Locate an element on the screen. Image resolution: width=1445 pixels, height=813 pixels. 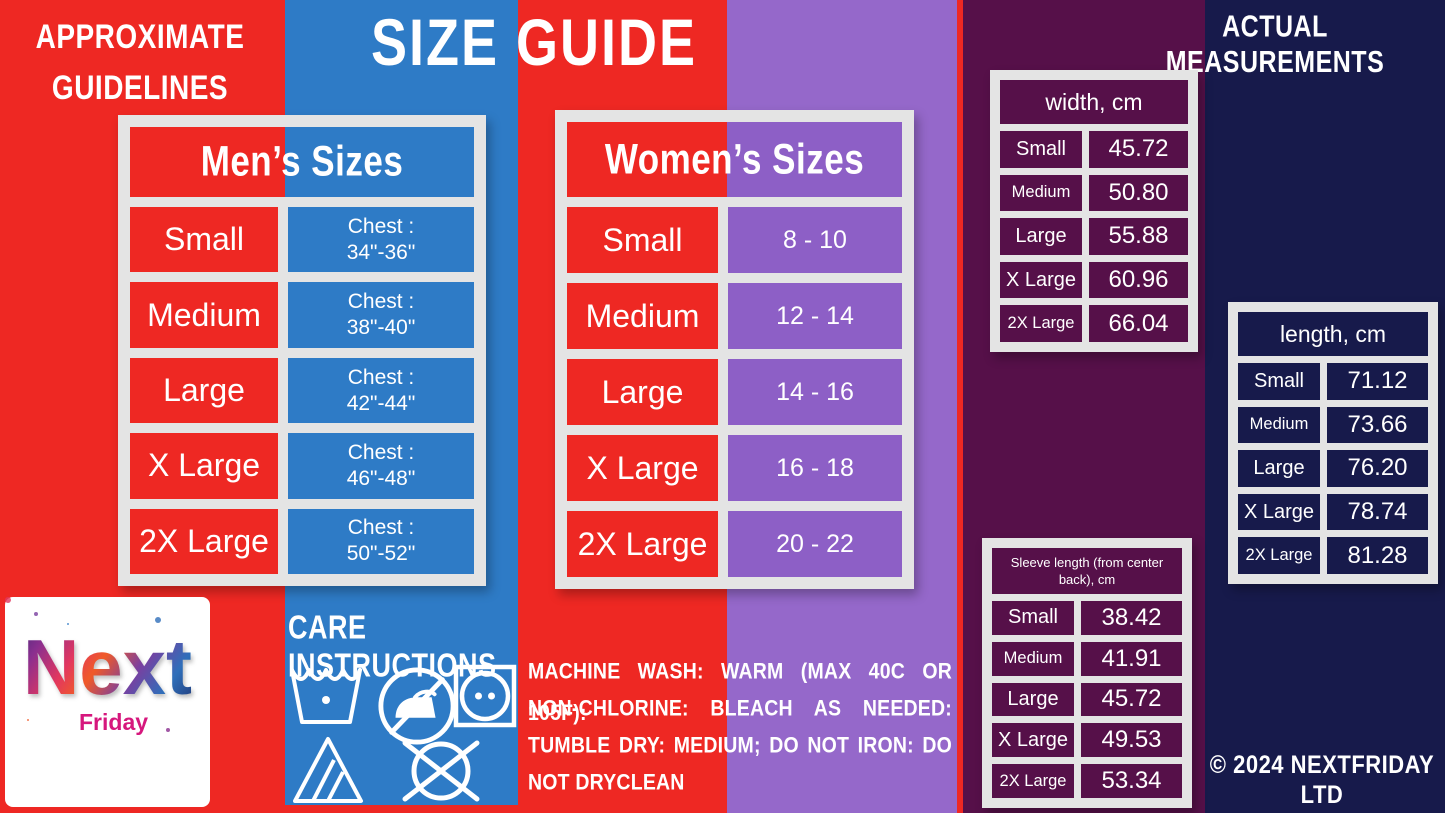
mens-chest-value: Chest : 46"-48" is located at coordinates (381, 466).